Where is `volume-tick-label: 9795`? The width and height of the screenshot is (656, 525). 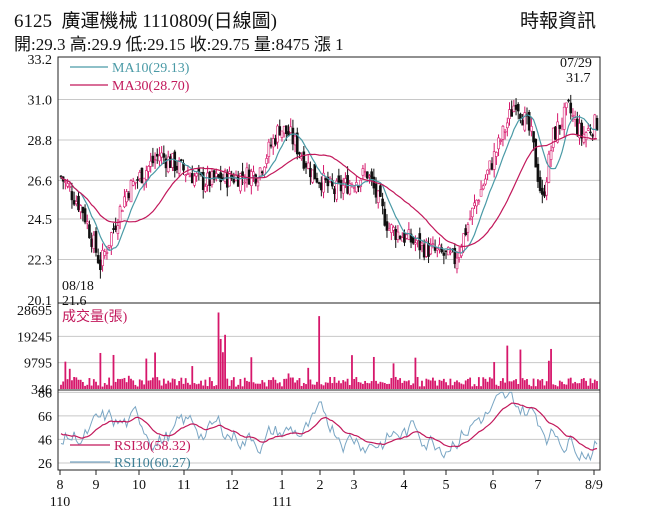
volume-tick-label: 9795 is located at coordinates (38, 364).